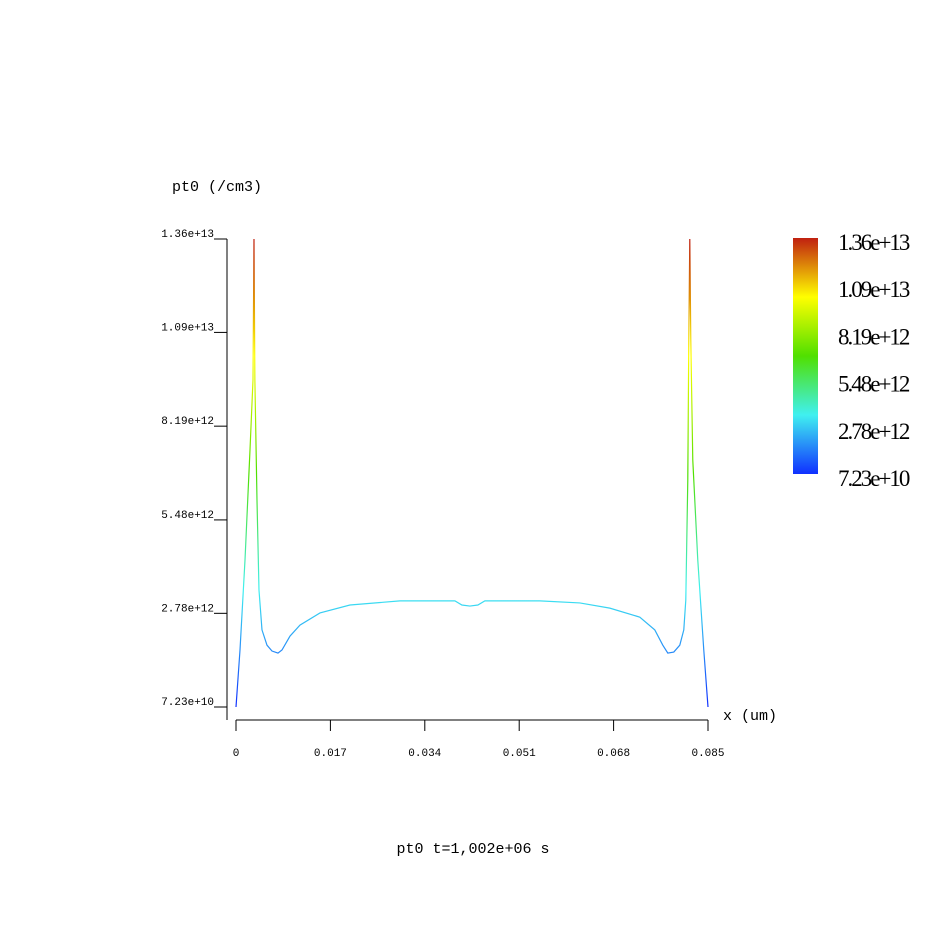 The height and width of the screenshot is (947, 947). I want to click on colorbar-label: 2.78e+12, so click(874, 431).